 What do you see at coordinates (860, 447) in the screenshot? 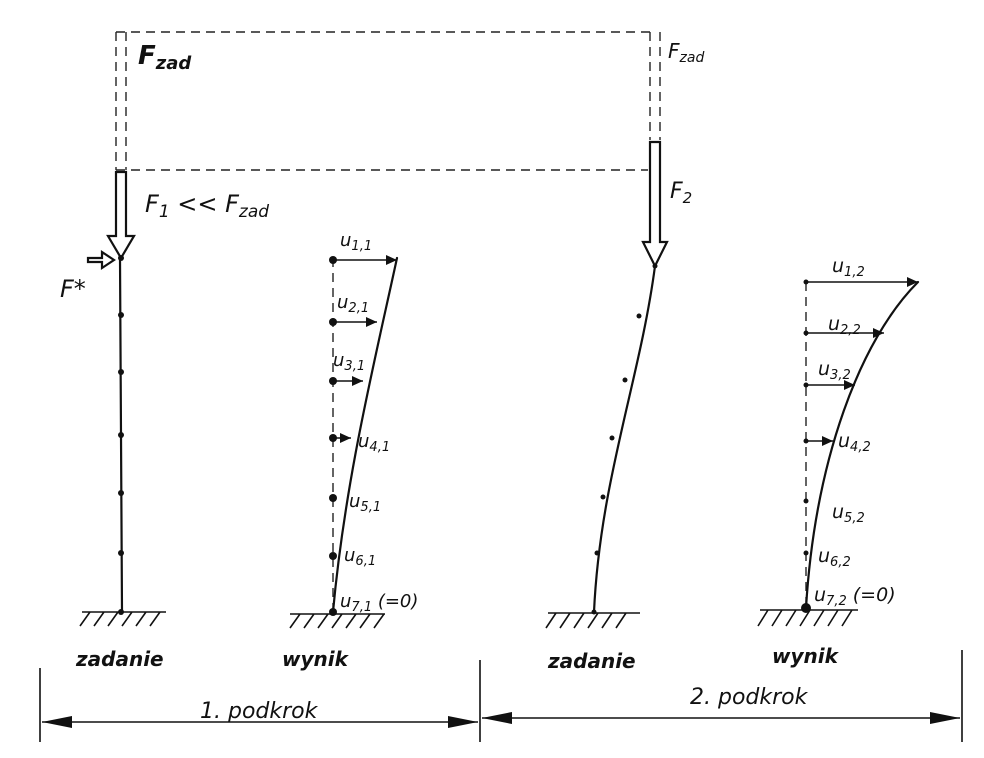
I see `subscript: 4,2` at bounding box center [860, 447].